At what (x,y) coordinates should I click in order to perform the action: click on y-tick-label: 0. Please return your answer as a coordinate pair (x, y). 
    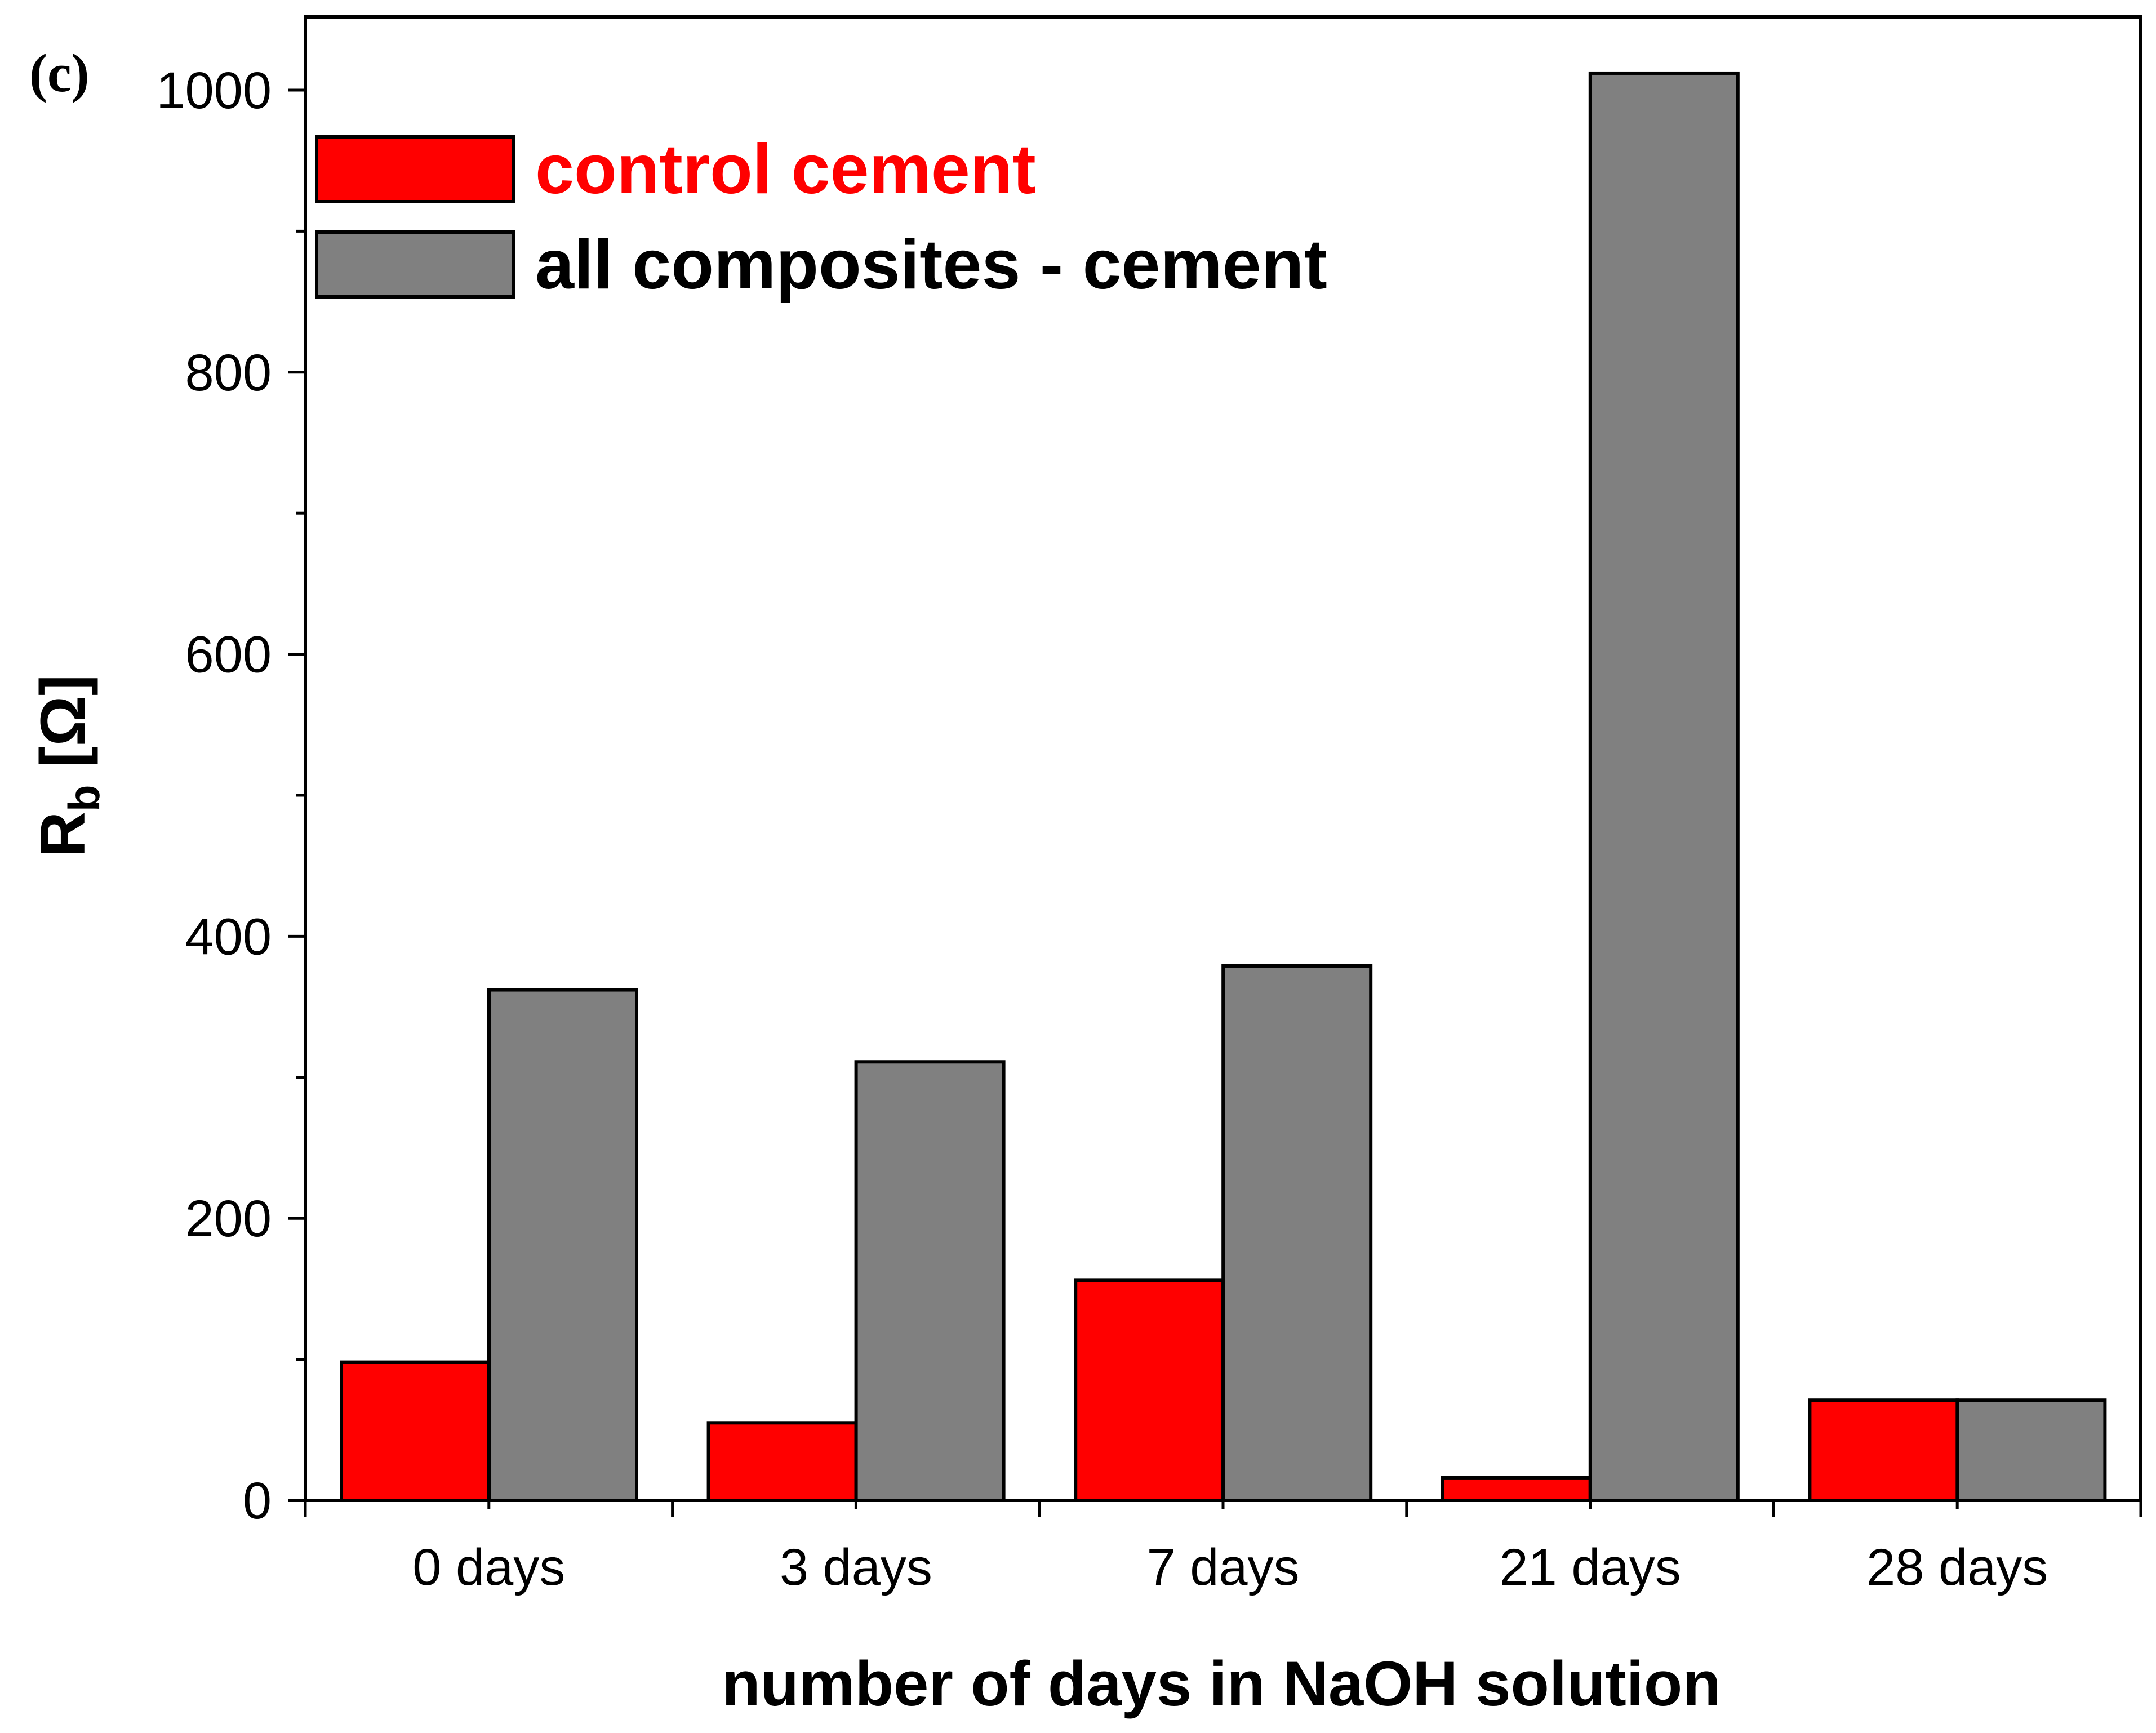
    Looking at the image, I should click on (257, 1501).